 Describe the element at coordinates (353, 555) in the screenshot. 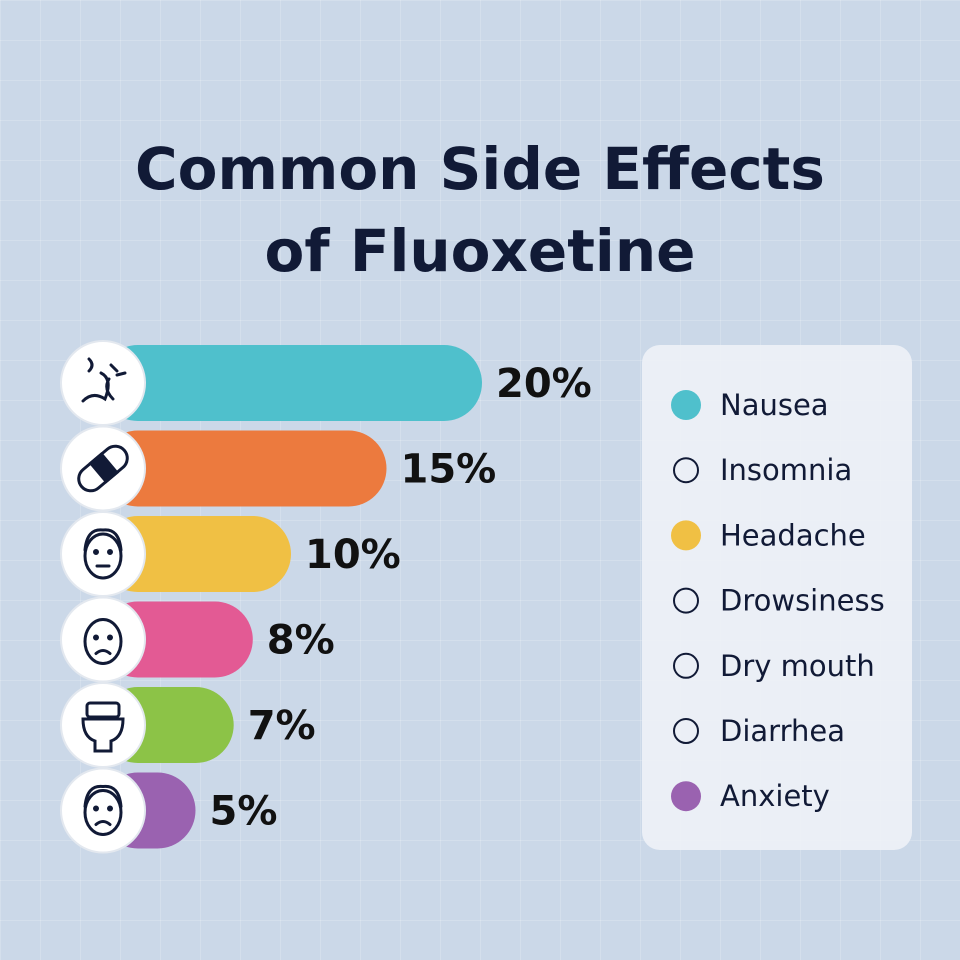

I see `value-label: 10%` at that location.